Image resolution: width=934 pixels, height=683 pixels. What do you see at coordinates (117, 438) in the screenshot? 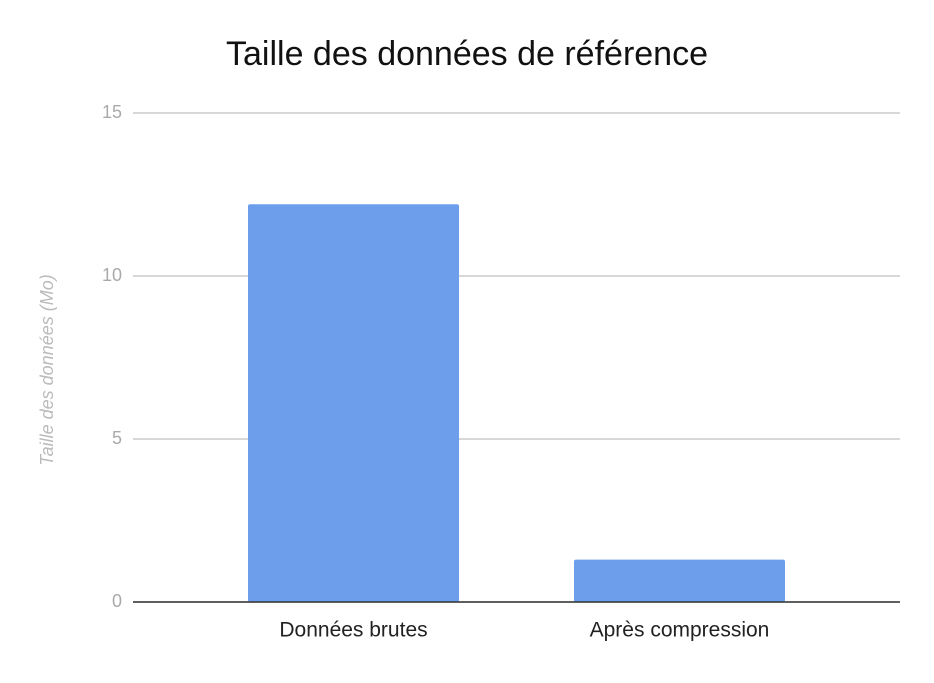
I see `y-tick-label: 5` at bounding box center [117, 438].